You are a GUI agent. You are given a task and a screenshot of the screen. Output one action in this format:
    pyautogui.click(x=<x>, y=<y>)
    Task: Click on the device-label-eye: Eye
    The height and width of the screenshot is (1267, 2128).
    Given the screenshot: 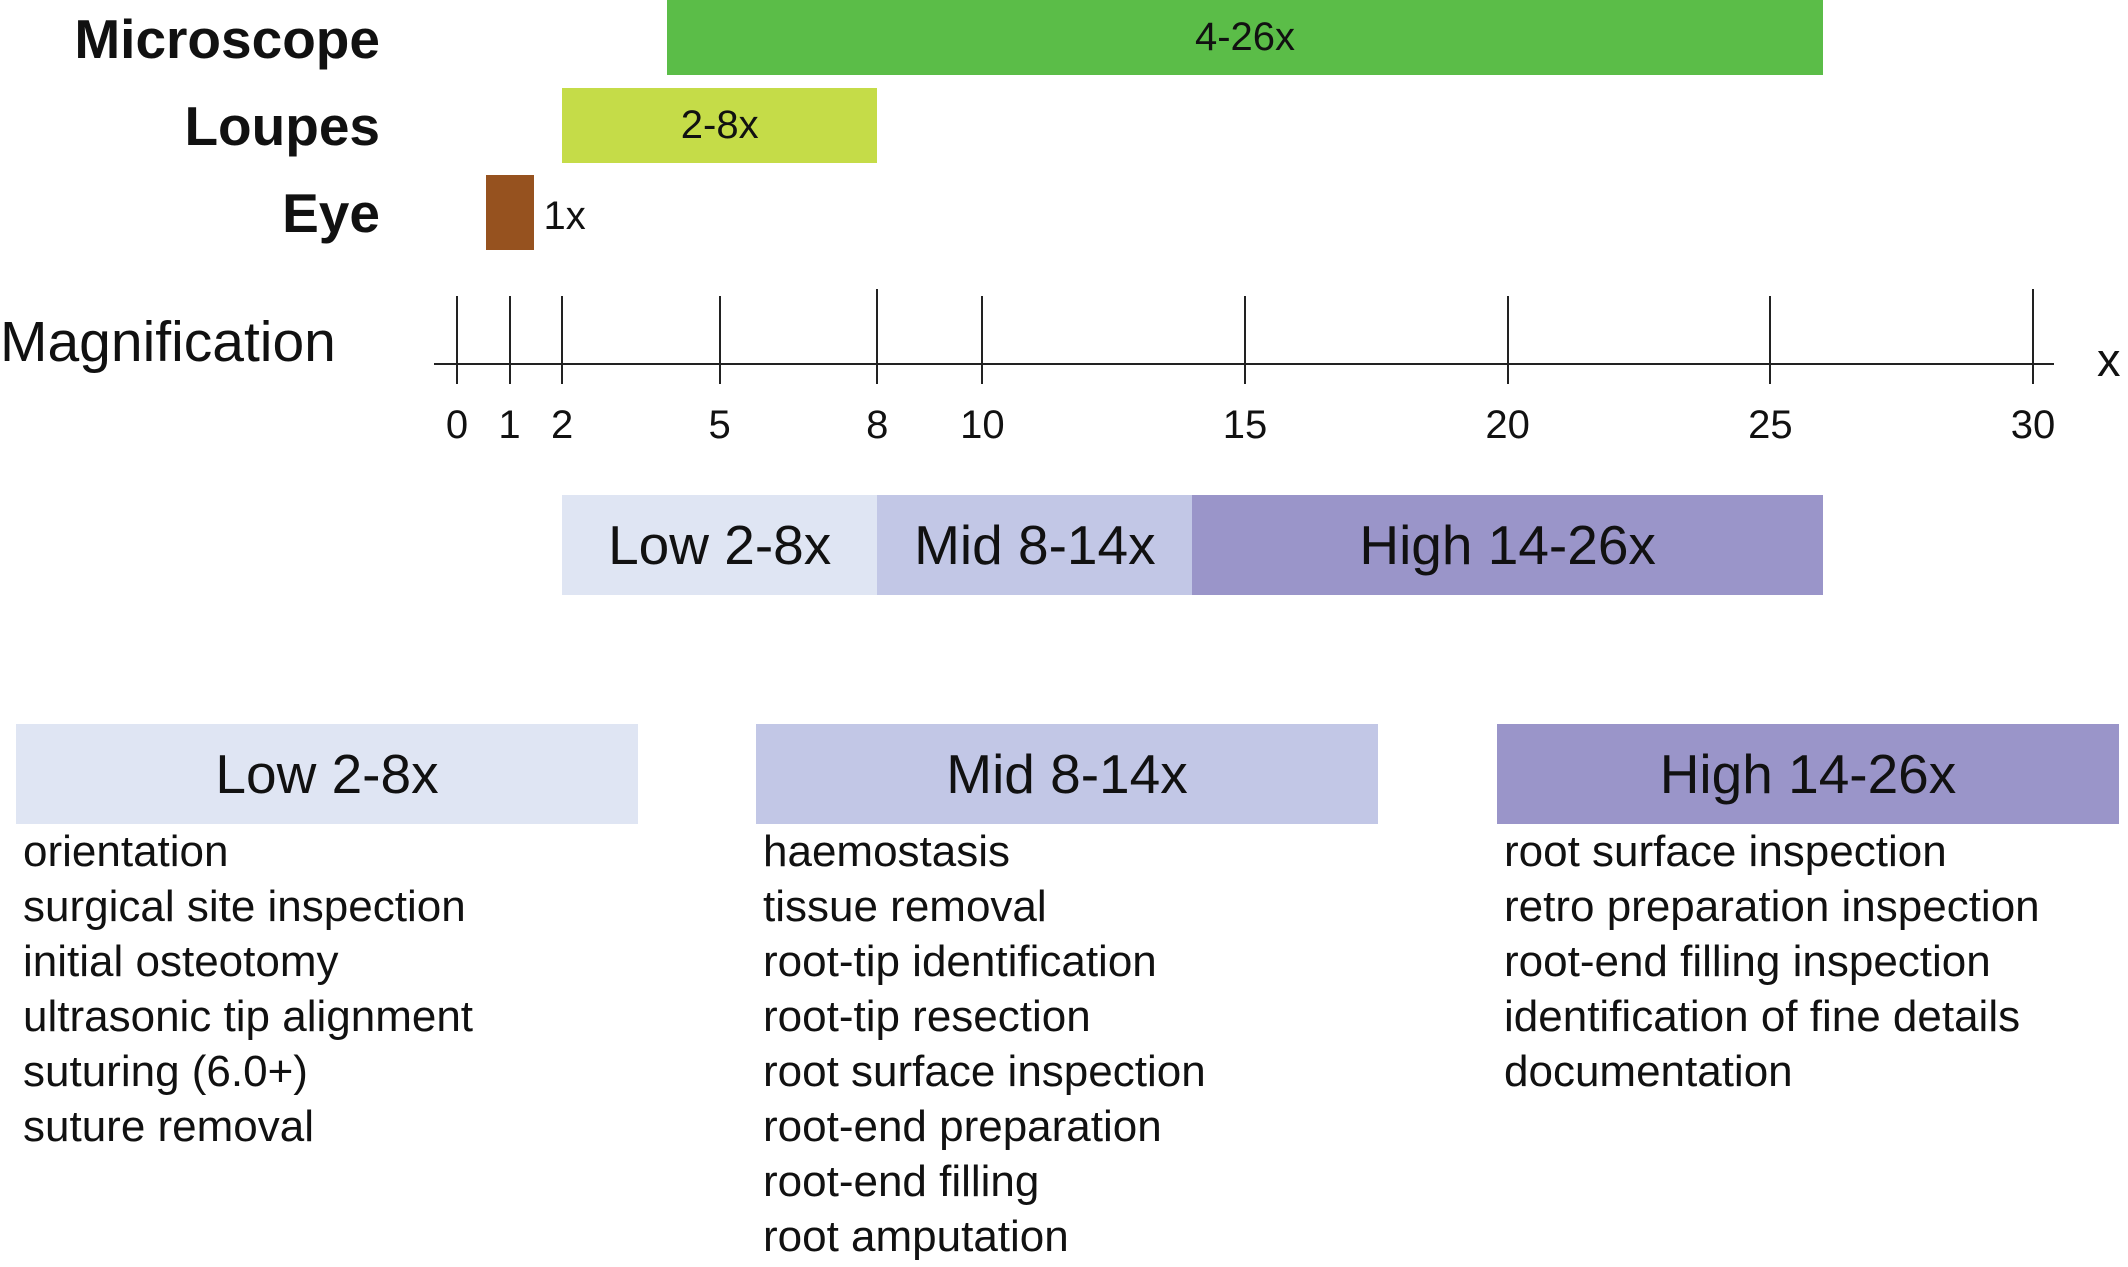 What is the action you would take?
    pyautogui.click(x=331, y=213)
    